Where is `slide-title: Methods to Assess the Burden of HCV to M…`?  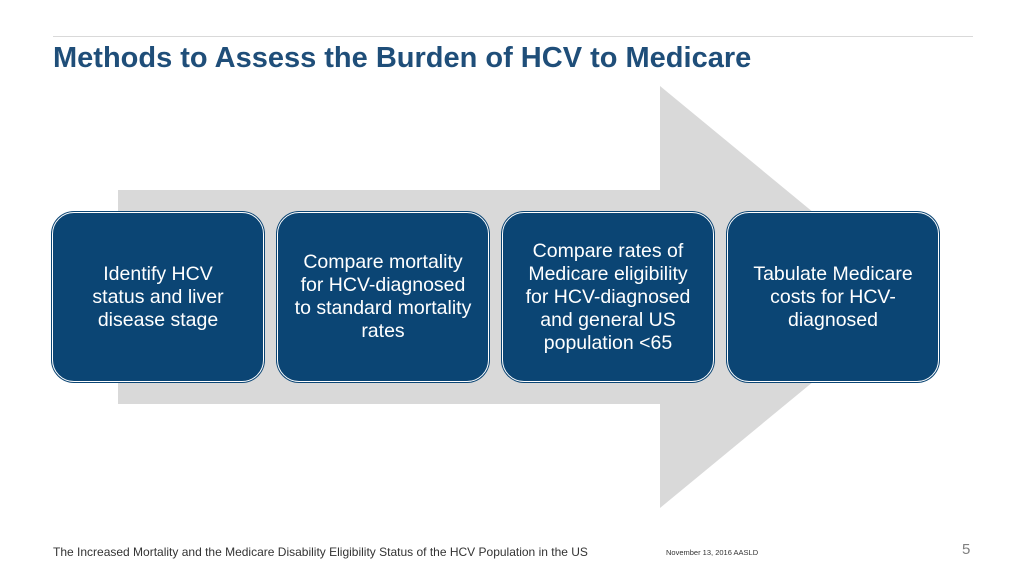
slide-title: Methods to Assess the Burden of HCV to M… is located at coordinates (402, 58).